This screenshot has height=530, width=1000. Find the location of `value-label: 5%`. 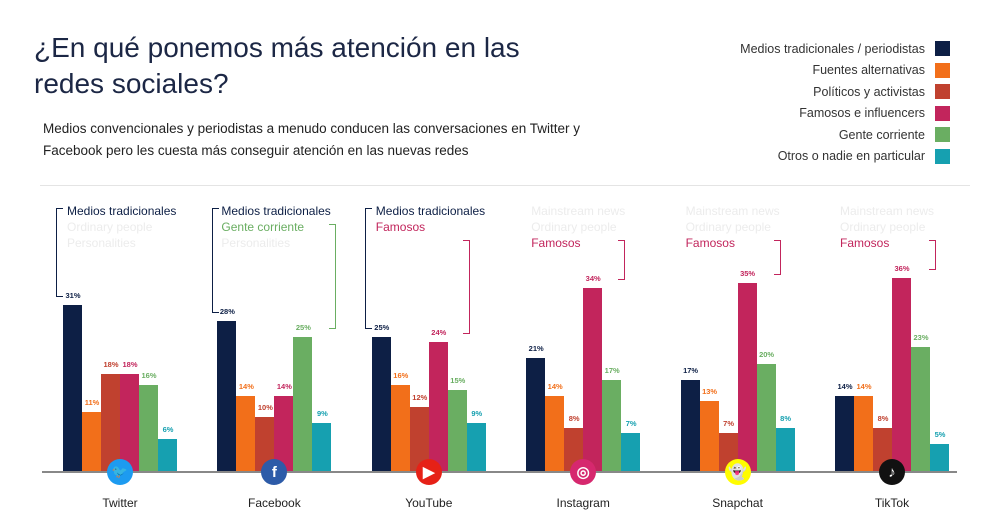

value-label: 5% is located at coordinates (940, 435).